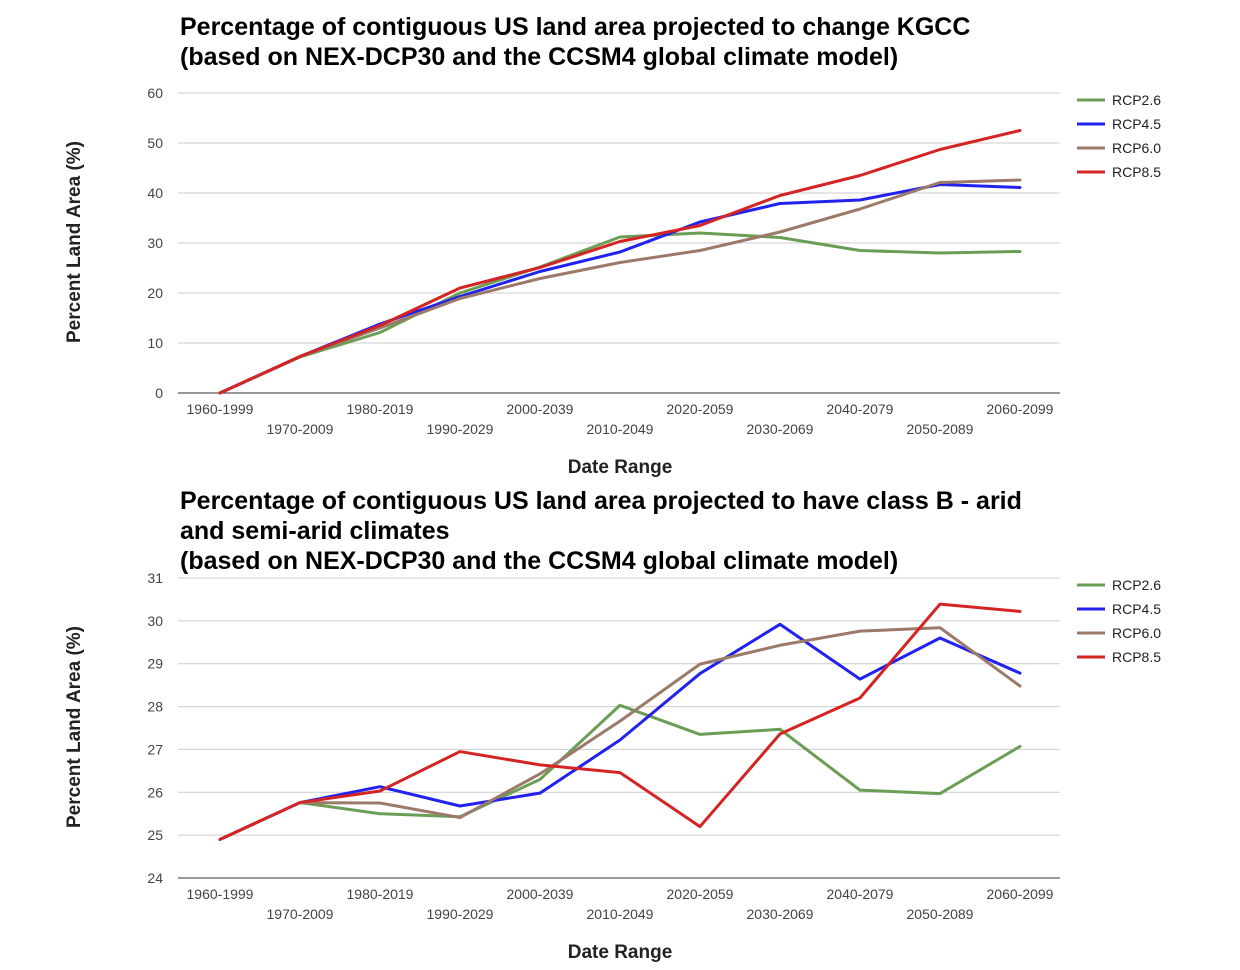 The height and width of the screenshot is (970, 1240). I want to click on y-tick-label: 24, so click(155, 878).